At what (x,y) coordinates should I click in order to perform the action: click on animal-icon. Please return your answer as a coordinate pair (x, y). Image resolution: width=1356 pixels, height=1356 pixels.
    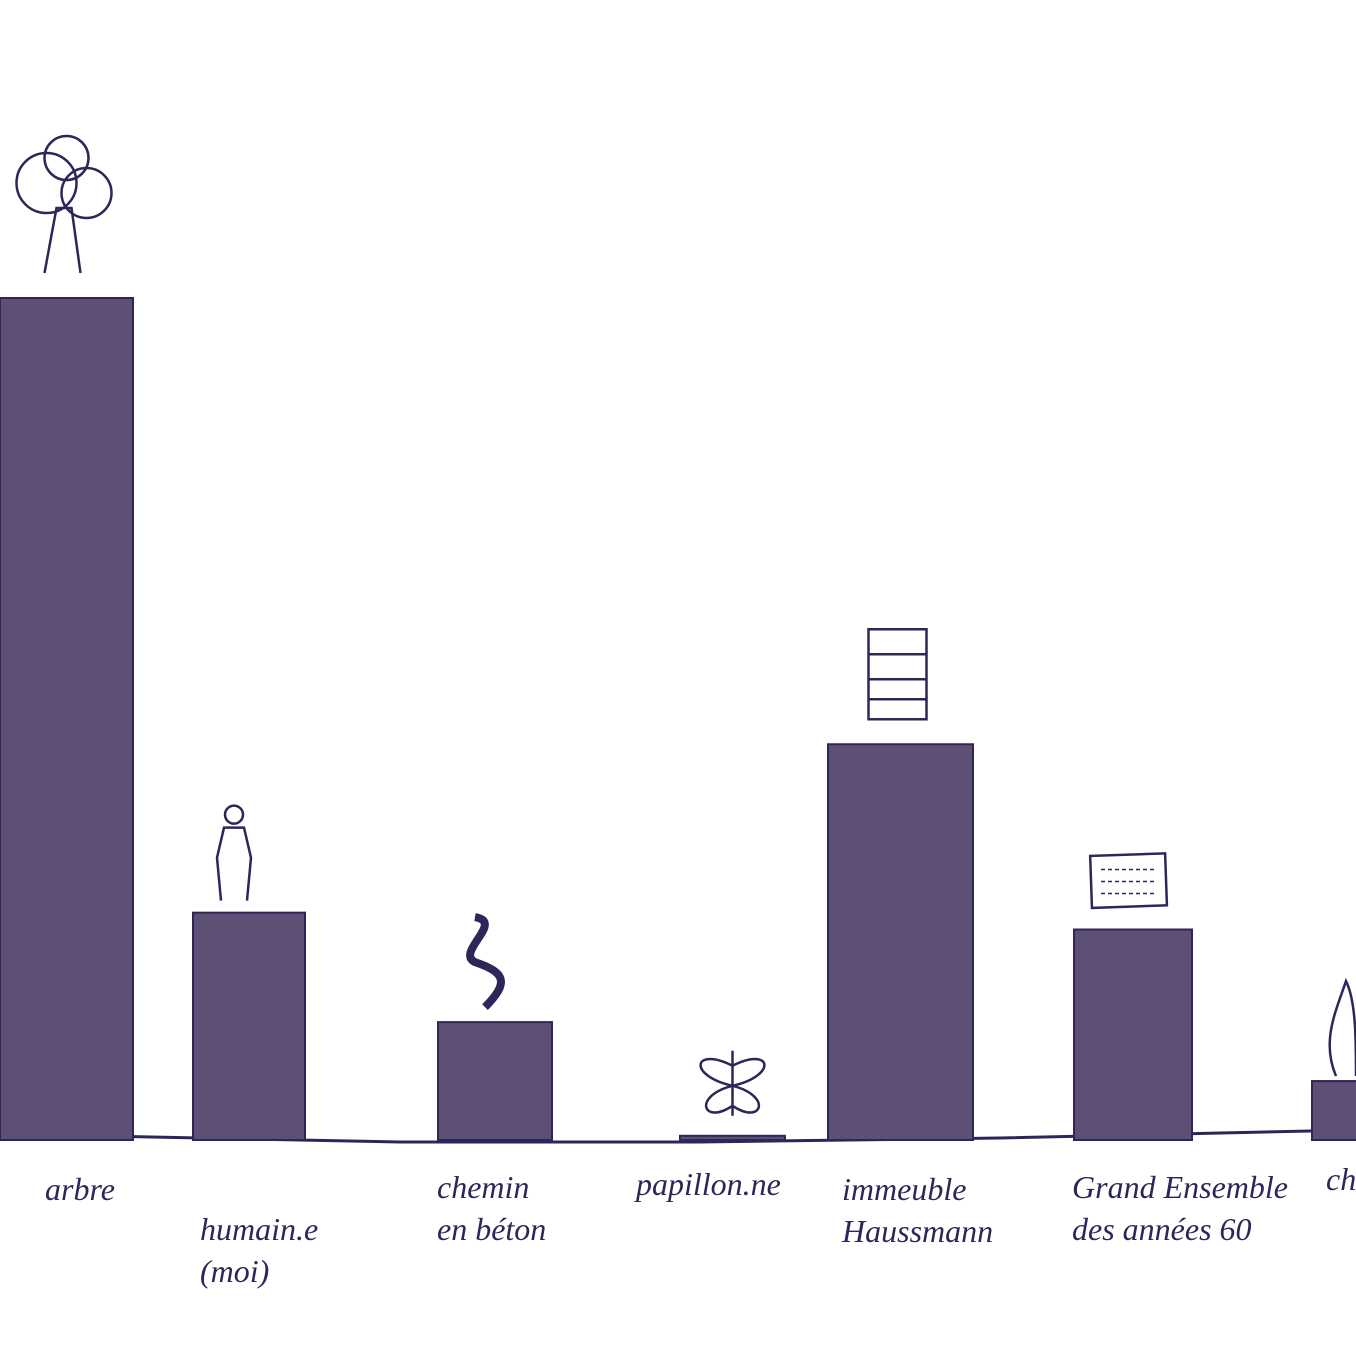
    Looking at the image, I should click on (1342, 1027).